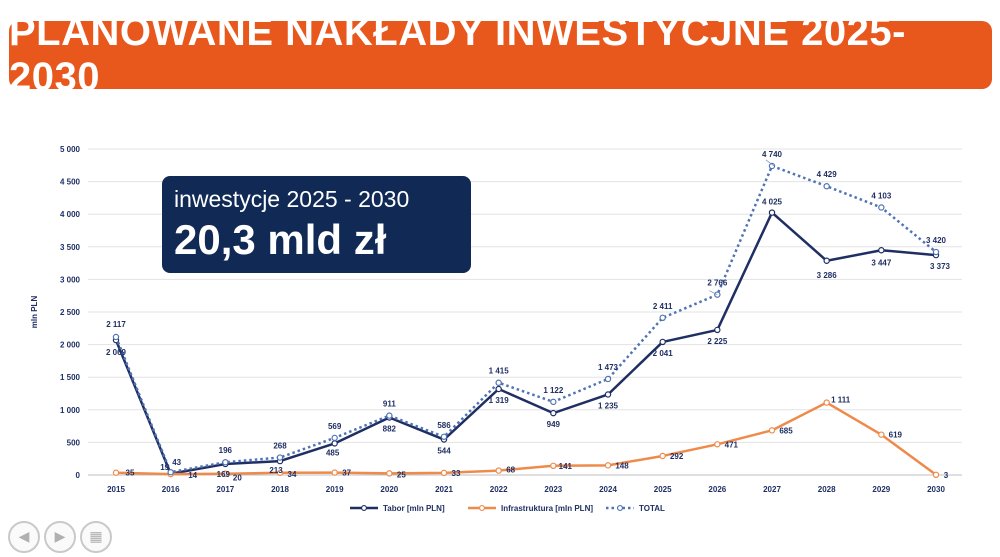  What do you see at coordinates (96, 537) in the screenshot?
I see `slides-icon: ▦` at bounding box center [96, 537].